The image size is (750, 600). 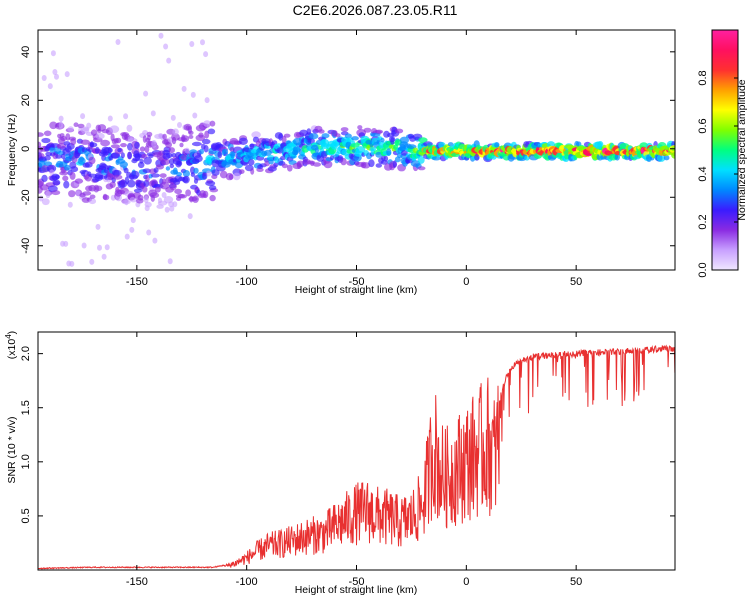 What do you see at coordinates (466, 282) in the screenshot?
I see `spectrogram-x-tick-label: 0` at bounding box center [466, 282].